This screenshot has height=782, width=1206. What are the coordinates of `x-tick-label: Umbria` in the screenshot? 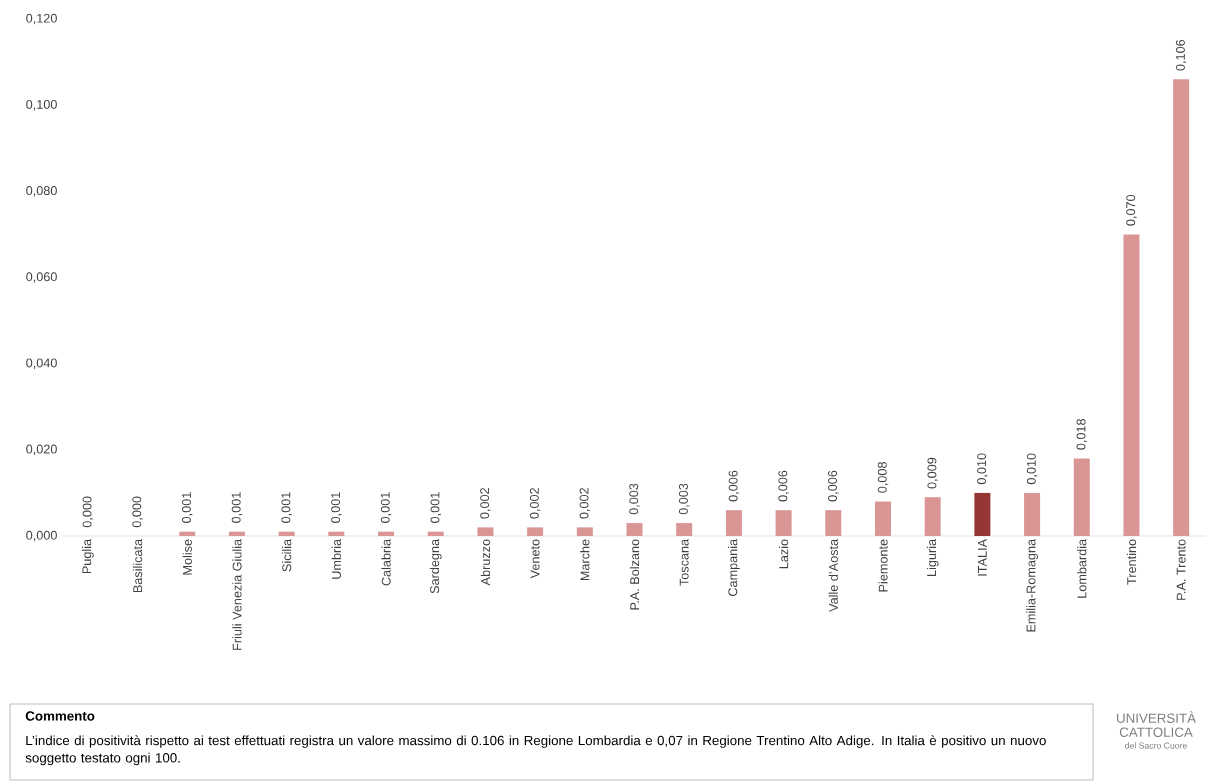 It's located at (336, 558).